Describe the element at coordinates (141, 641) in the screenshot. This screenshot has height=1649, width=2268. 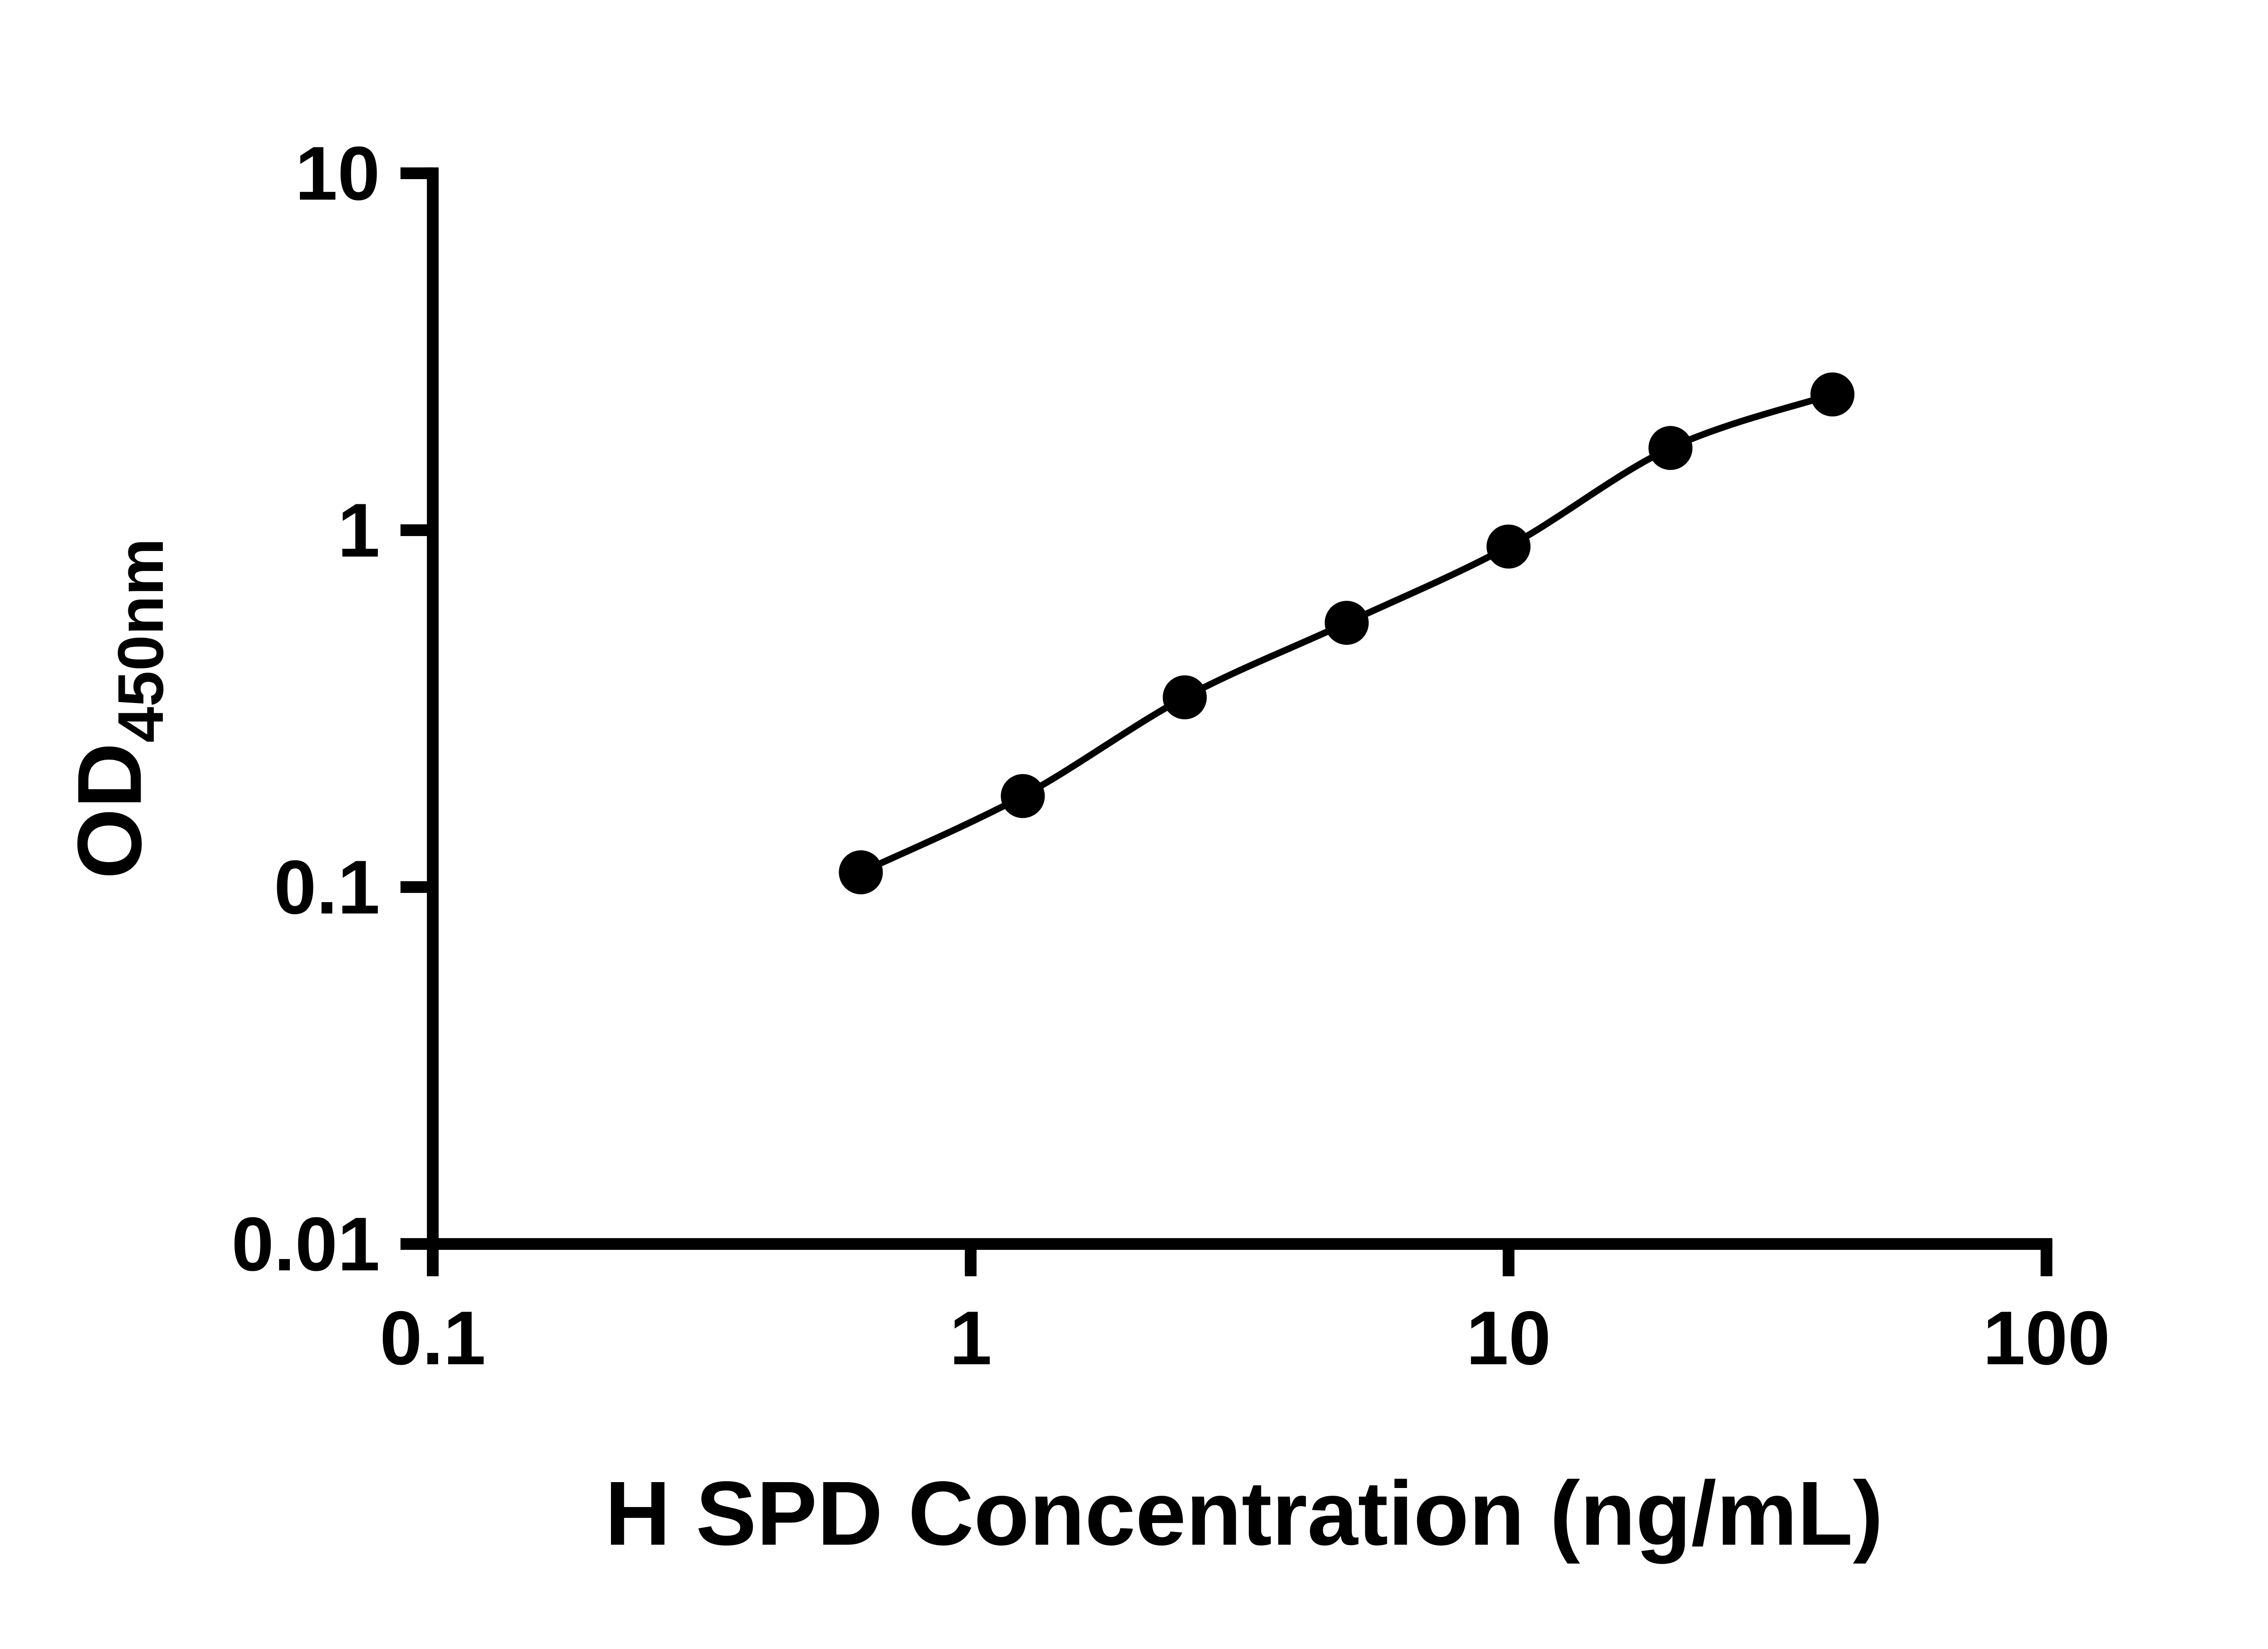
I see `y-axis-title-subscript: 450nm` at that location.